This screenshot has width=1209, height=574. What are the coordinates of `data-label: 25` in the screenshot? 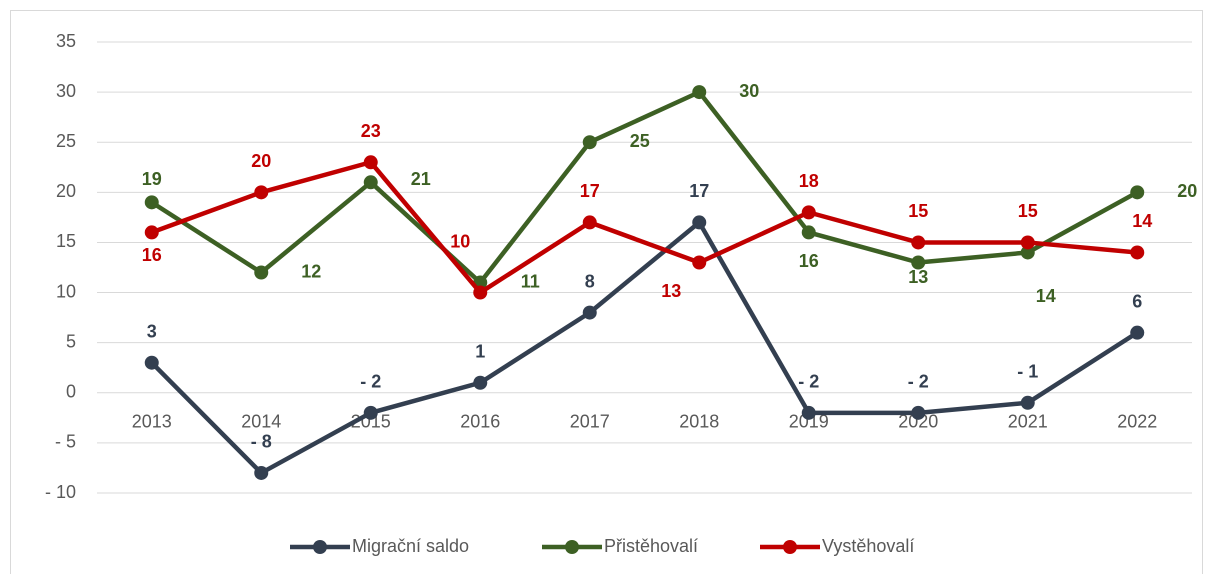 It's located at (640, 141).